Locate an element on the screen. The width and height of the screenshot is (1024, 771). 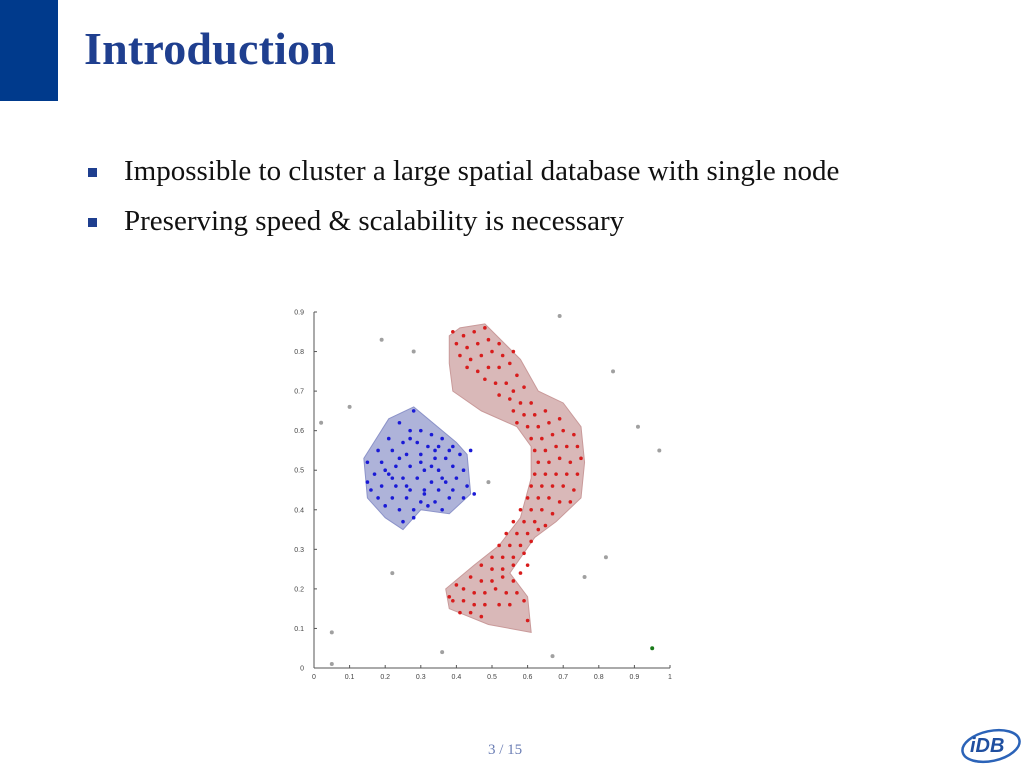
y-tick-label: 0.8 is located at coordinates (299, 352).